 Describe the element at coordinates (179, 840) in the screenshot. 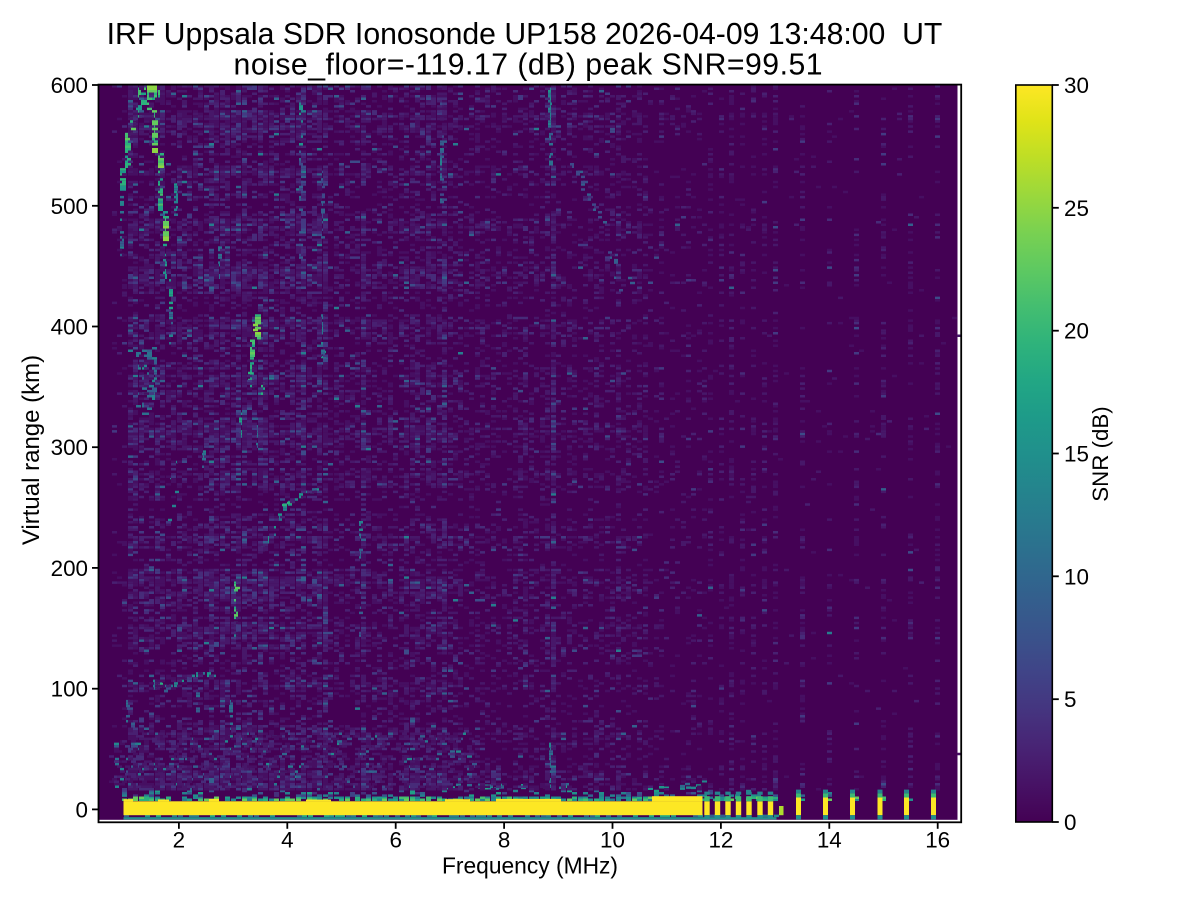

I see `svg-text: 2` at that location.